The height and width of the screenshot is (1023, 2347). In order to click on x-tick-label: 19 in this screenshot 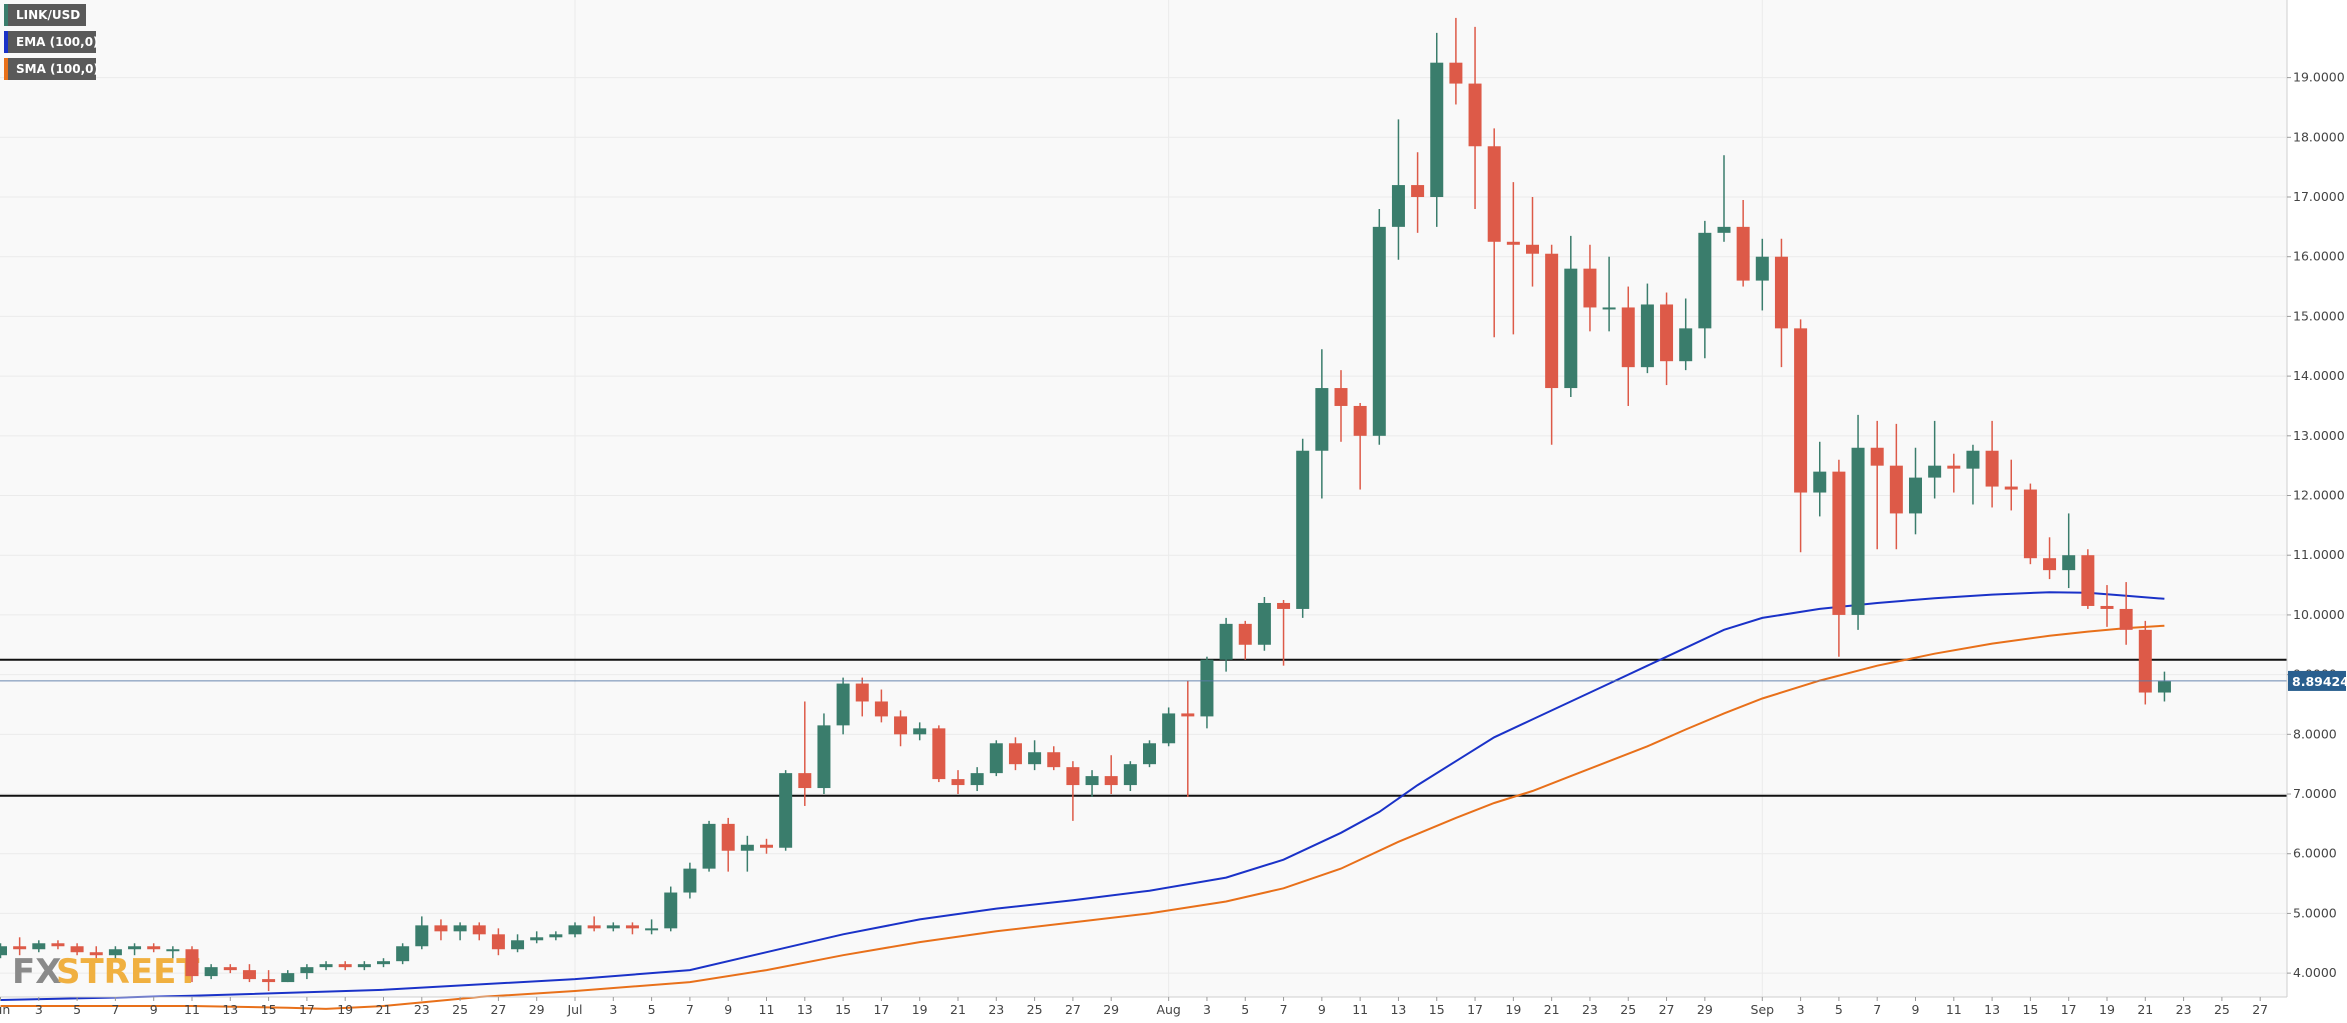, I will do `click(920, 1009)`.